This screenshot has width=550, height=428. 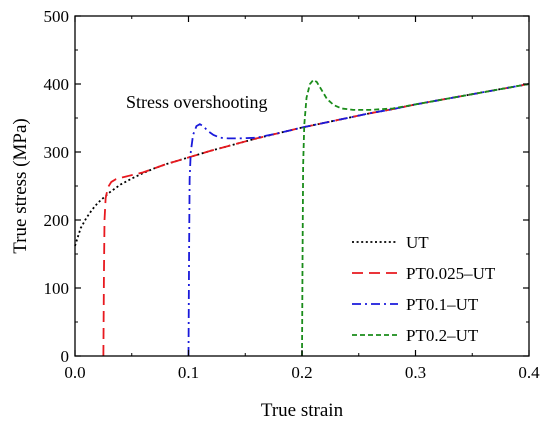 I want to click on legend-label-1: PT0.025–UT, so click(x=451, y=273).